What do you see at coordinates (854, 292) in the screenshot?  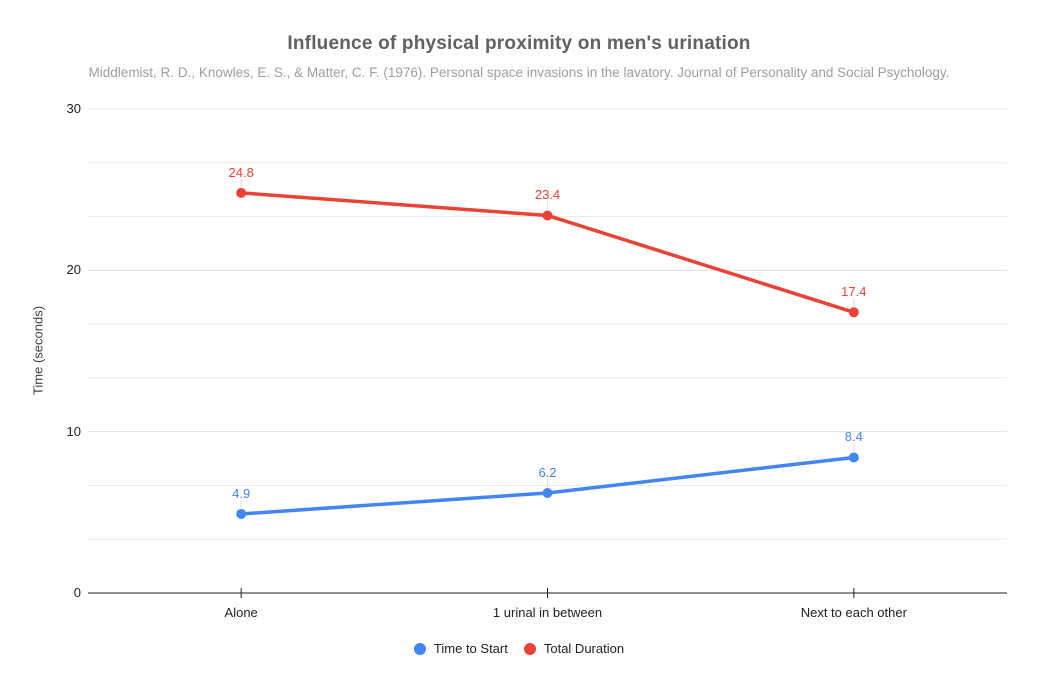 I see `data-point-label: 17.4` at bounding box center [854, 292].